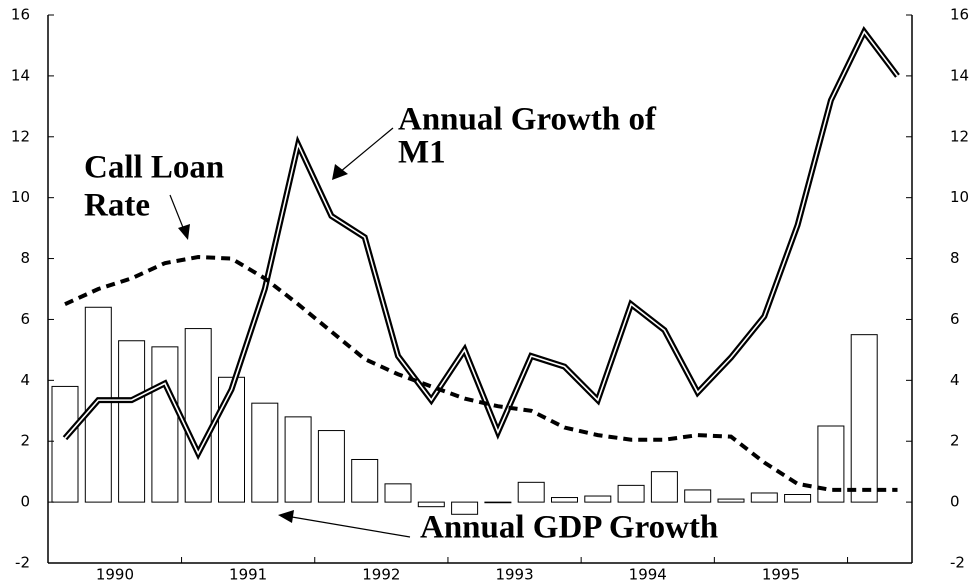  What do you see at coordinates (955, 380) in the screenshot?
I see `y2-tick-label: 4` at bounding box center [955, 380].